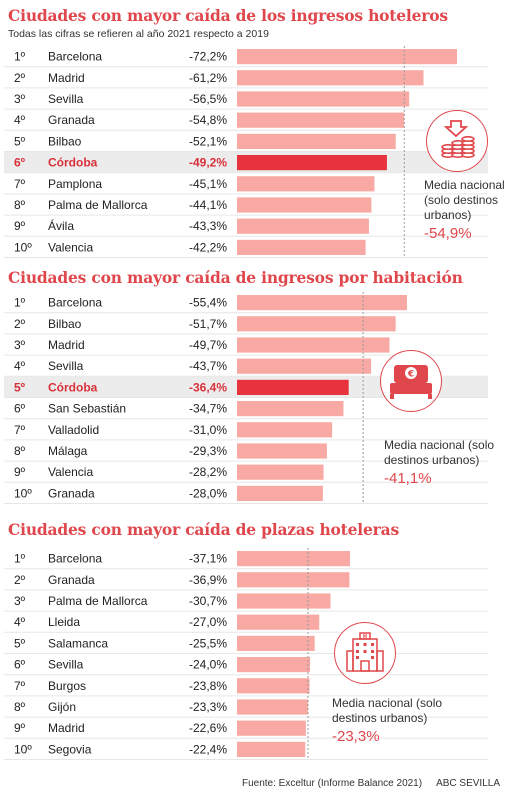 The image size is (510, 800). I want to click on data-label: -28,0%, so click(208, 493).